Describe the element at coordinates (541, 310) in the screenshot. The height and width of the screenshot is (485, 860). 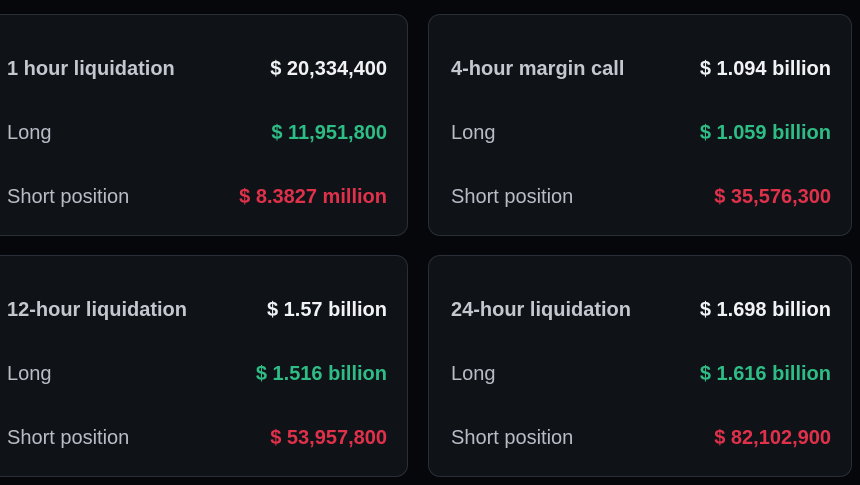
I see `card-title: 24-hour liquidation` at that location.